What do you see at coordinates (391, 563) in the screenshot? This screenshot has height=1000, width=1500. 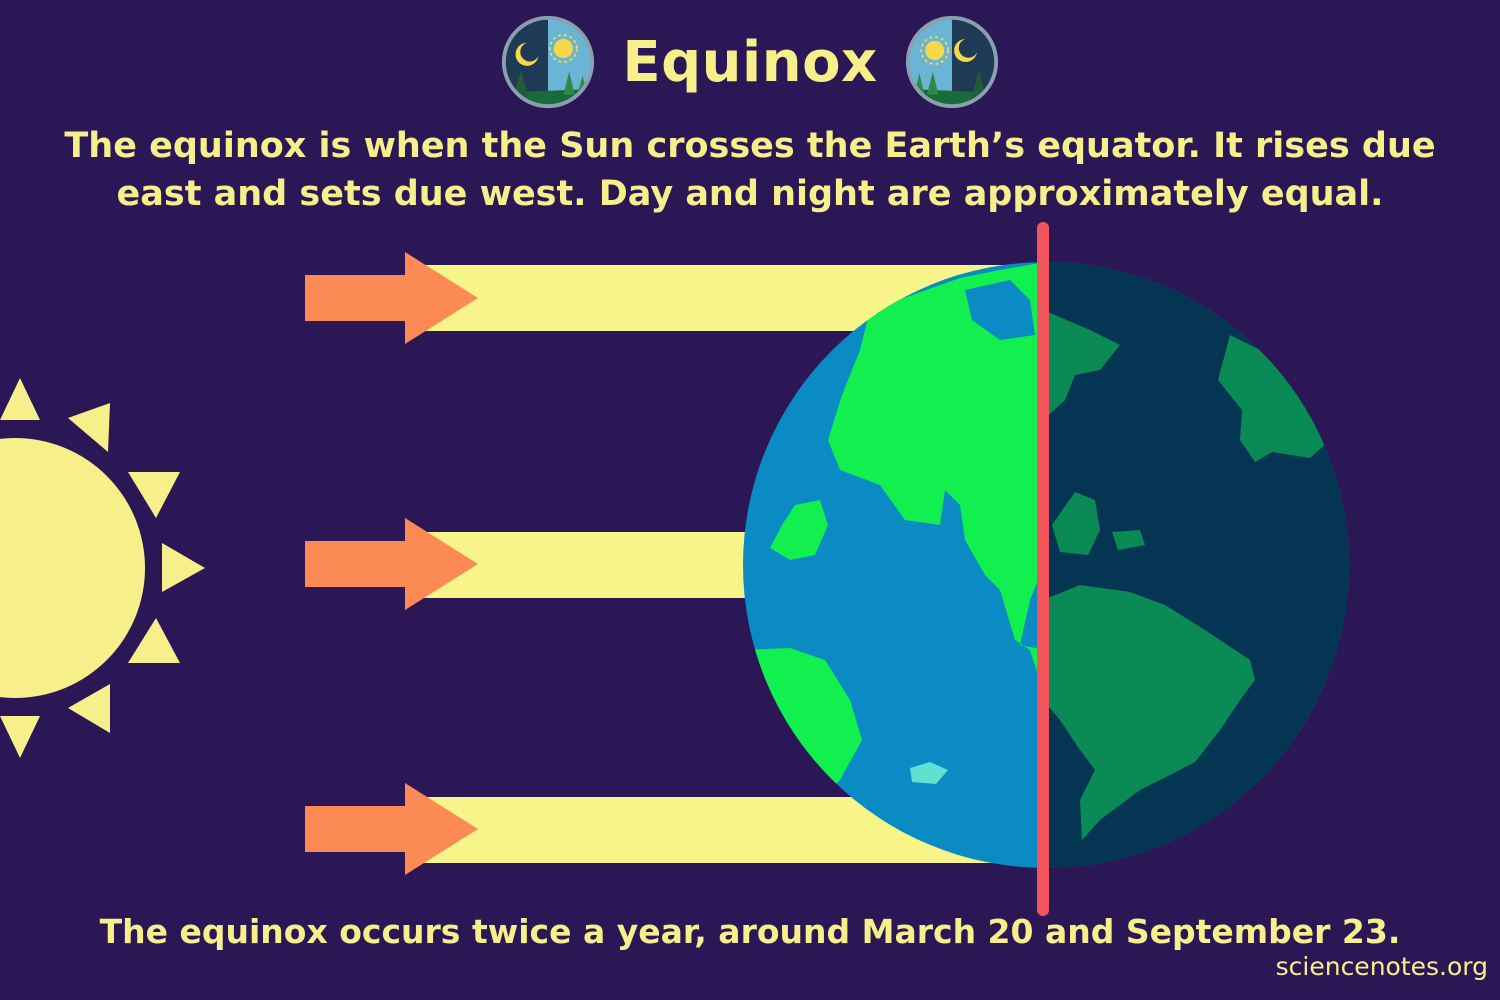 I see `sun-ray-arrow-icon` at bounding box center [391, 563].